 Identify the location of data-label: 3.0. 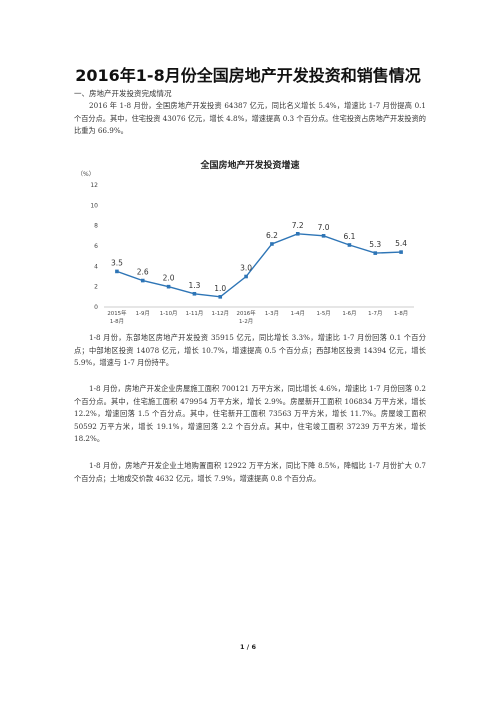
(246, 268).